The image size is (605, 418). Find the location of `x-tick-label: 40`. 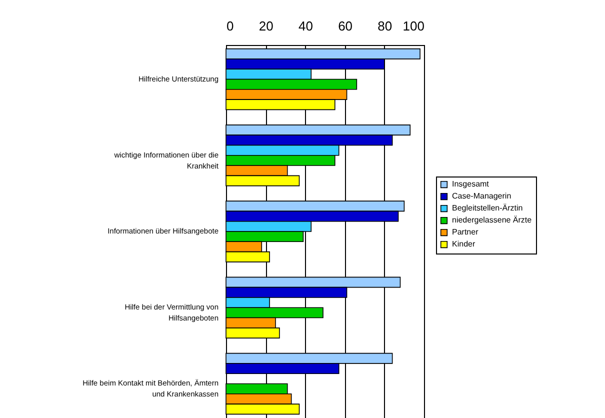

x-tick-label: 40 is located at coordinates (305, 26).